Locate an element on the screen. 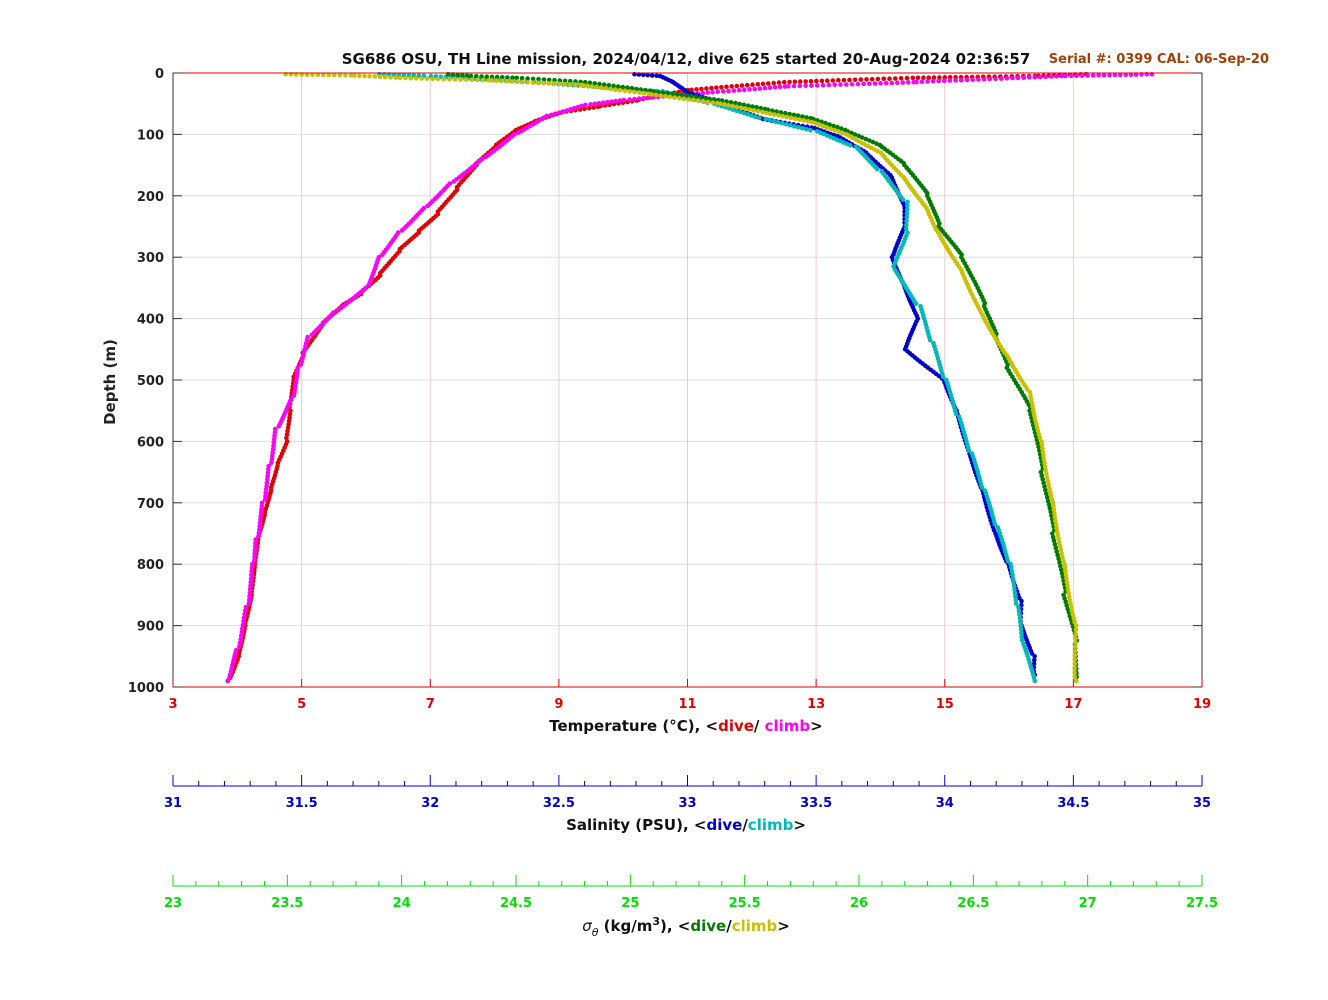  depth-tick-label: 700 is located at coordinates (150, 504).